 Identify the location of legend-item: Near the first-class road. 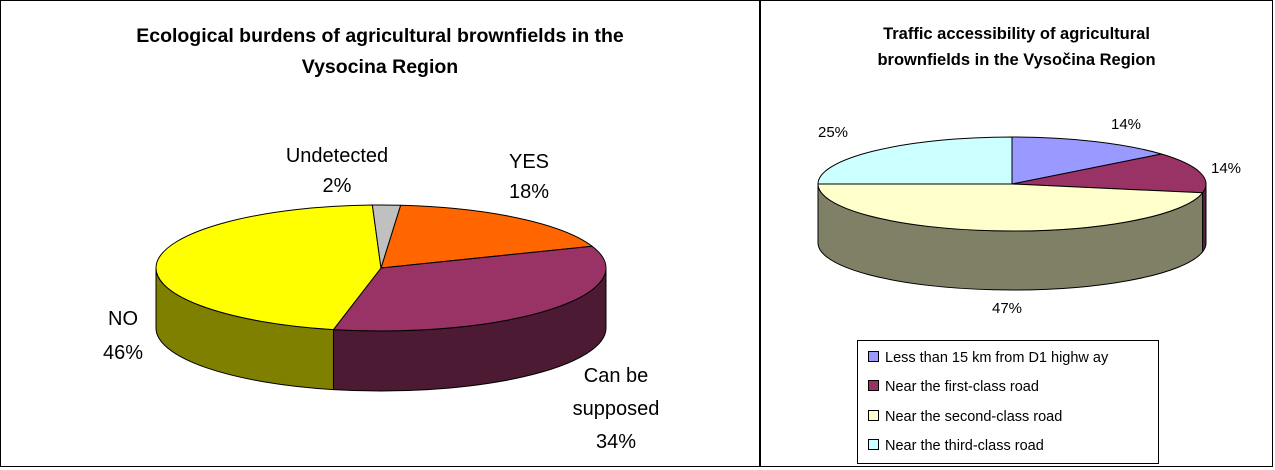
(953, 387).